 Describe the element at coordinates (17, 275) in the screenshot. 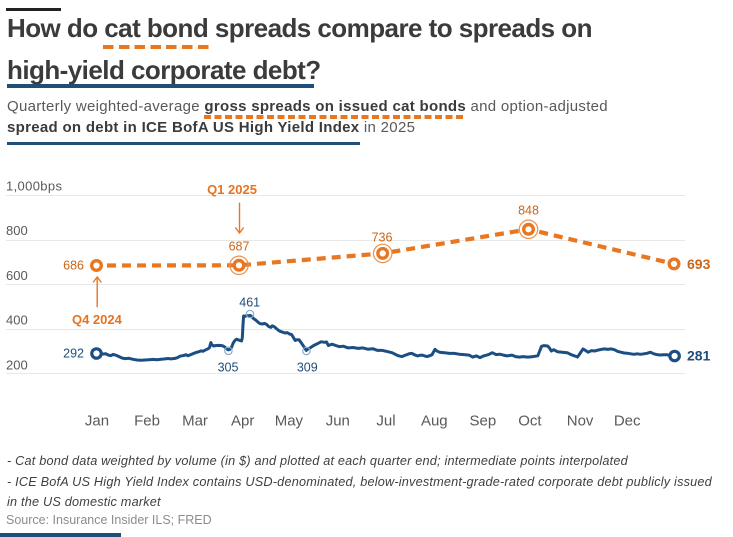

I see `svg-text: 600` at that location.